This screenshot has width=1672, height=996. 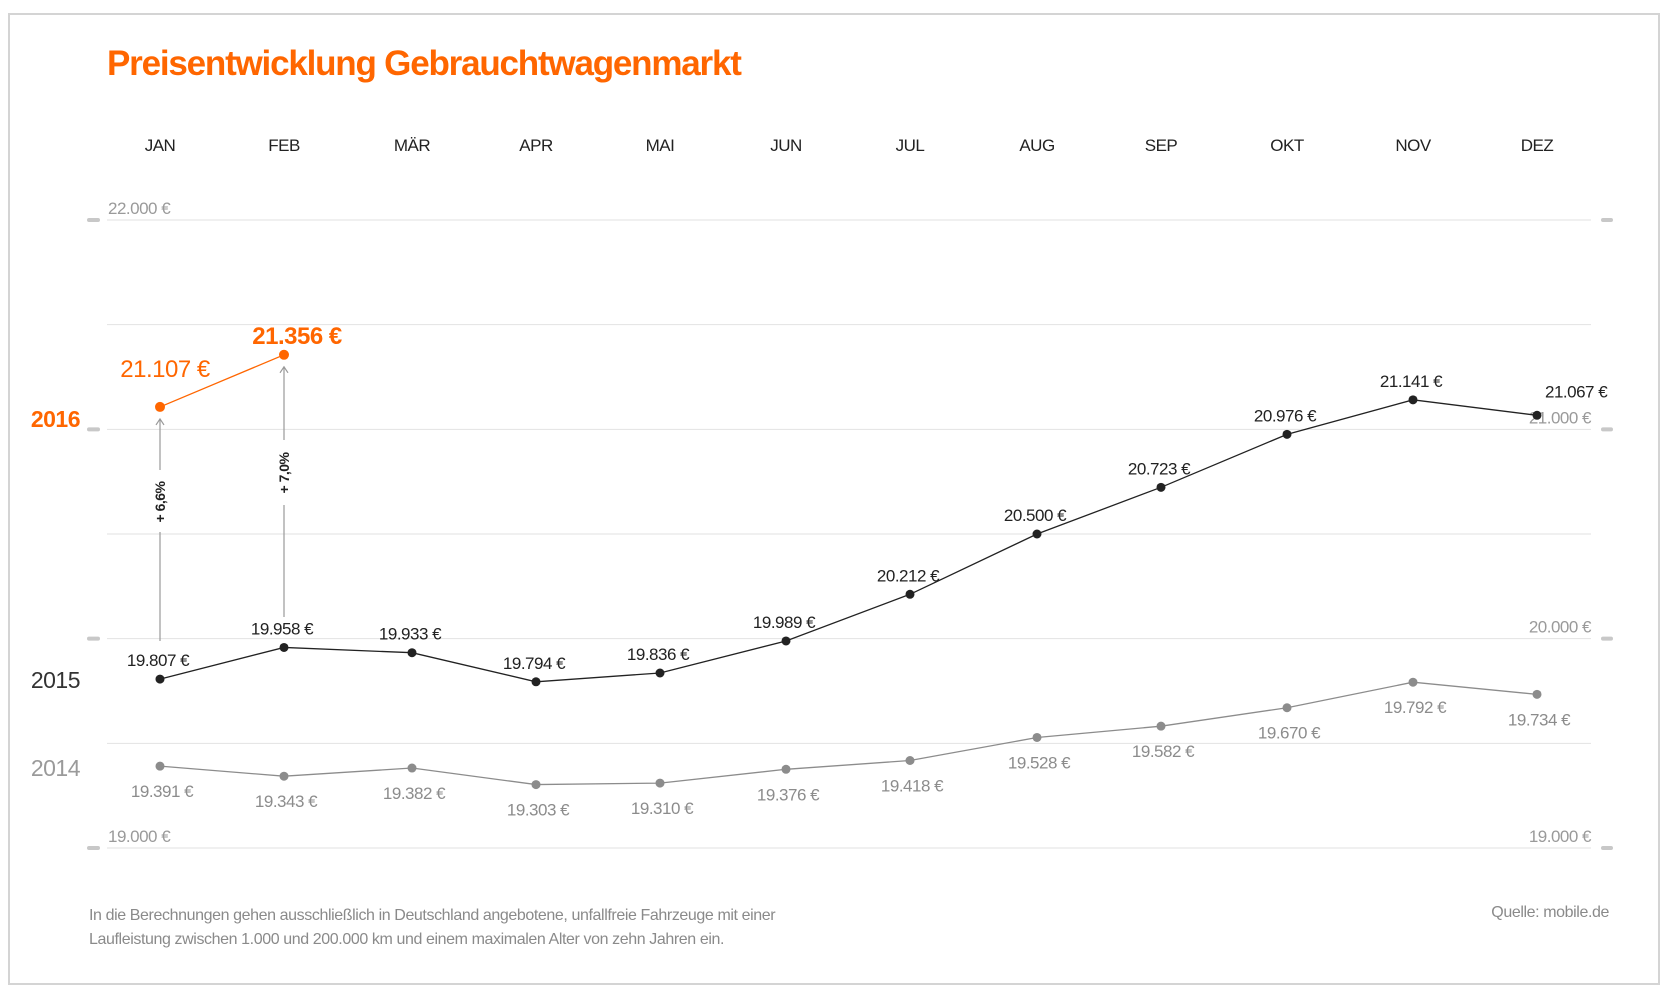 What do you see at coordinates (297, 336) in the screenshot?
I see `data-label: 21.356 €` at bounding box center [297, 336].